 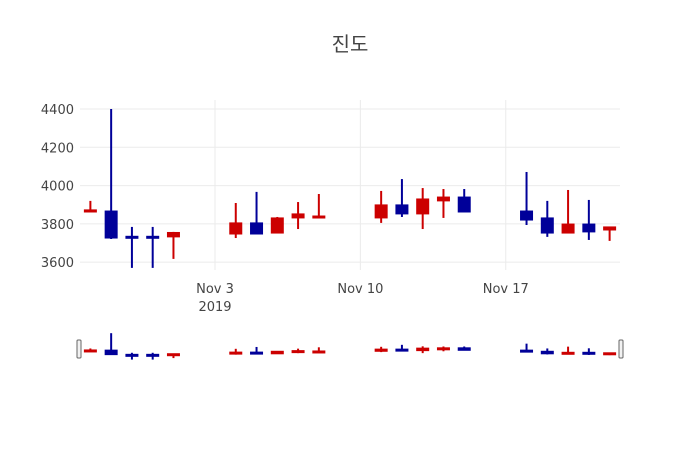 I want to click on range-slider-left-handle, so click(x=79, y=349).